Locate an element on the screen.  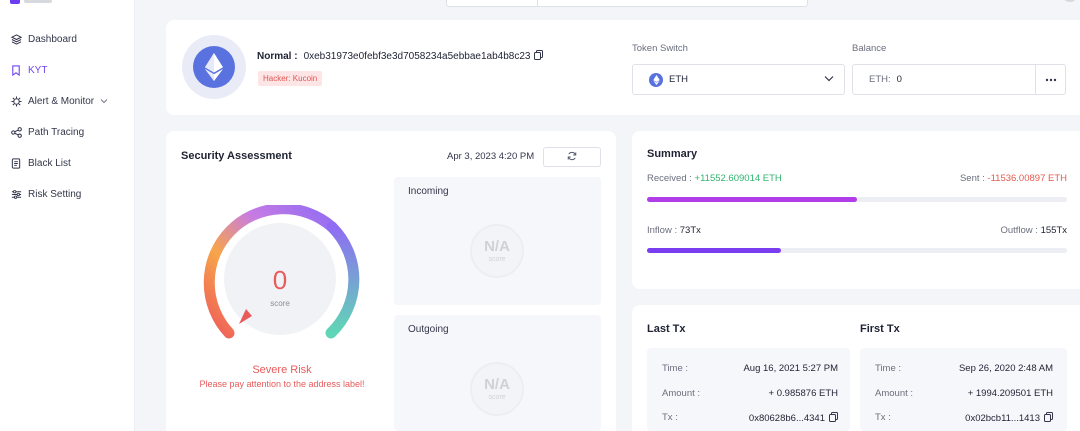
risk-score-caption: score is located at coordinates (280, 303).